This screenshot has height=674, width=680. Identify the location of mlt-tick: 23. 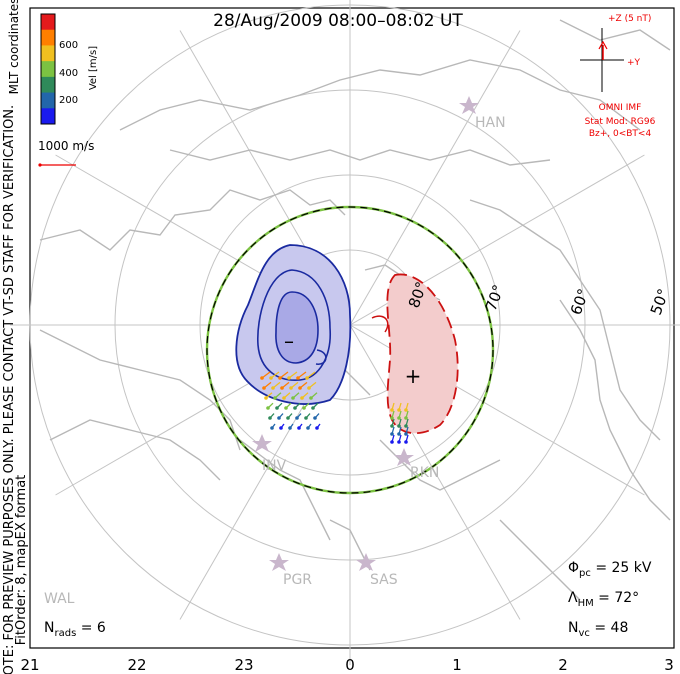
(243, 665).